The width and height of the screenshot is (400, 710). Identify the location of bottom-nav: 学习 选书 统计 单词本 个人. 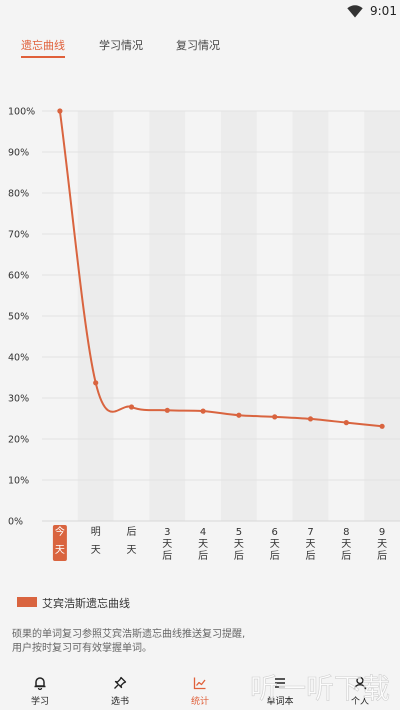
(200, 691).